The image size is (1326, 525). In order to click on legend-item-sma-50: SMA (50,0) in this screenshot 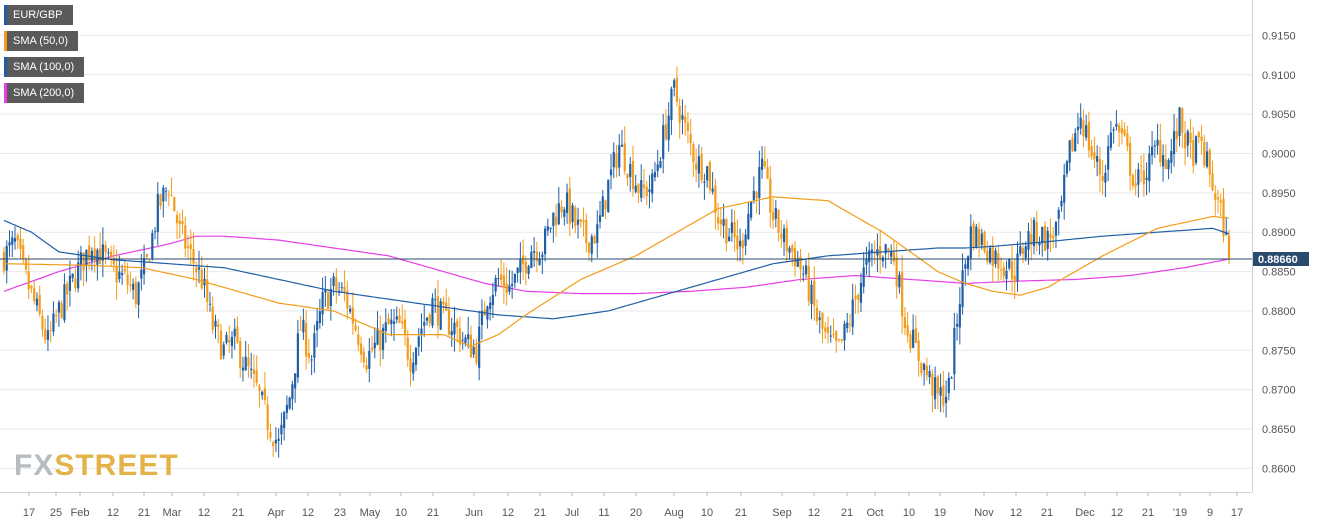, I will do `click(41, 41)`.